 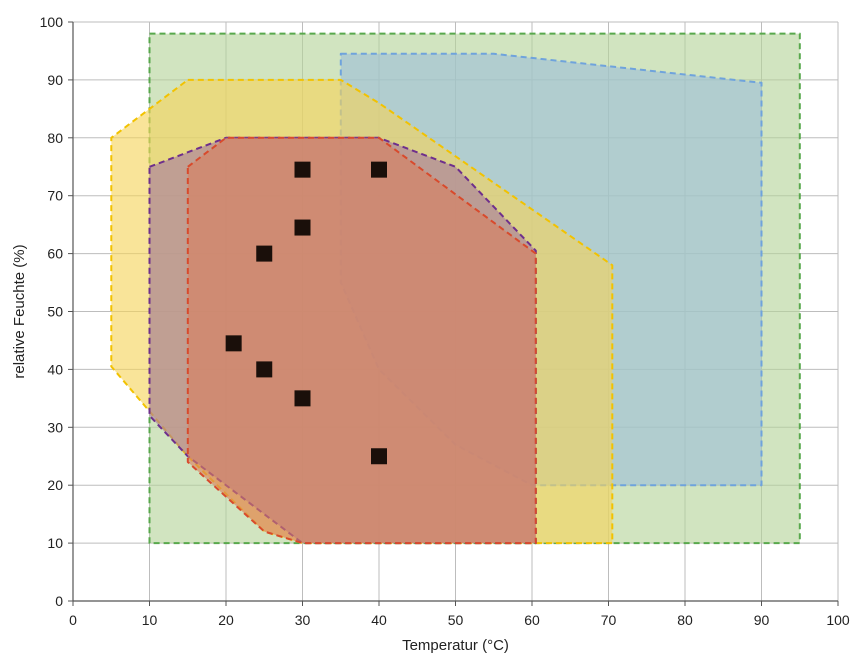 I want to click on y-tick-label: 30, so click(x=55, y=427).